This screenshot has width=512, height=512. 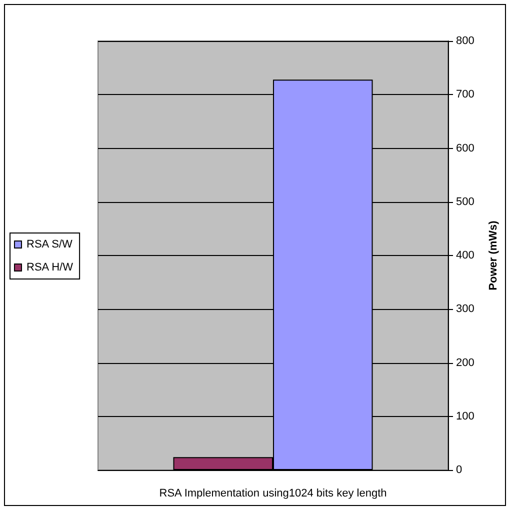 I want to click on y-tick-label: 600, so click(x=465, y=148).